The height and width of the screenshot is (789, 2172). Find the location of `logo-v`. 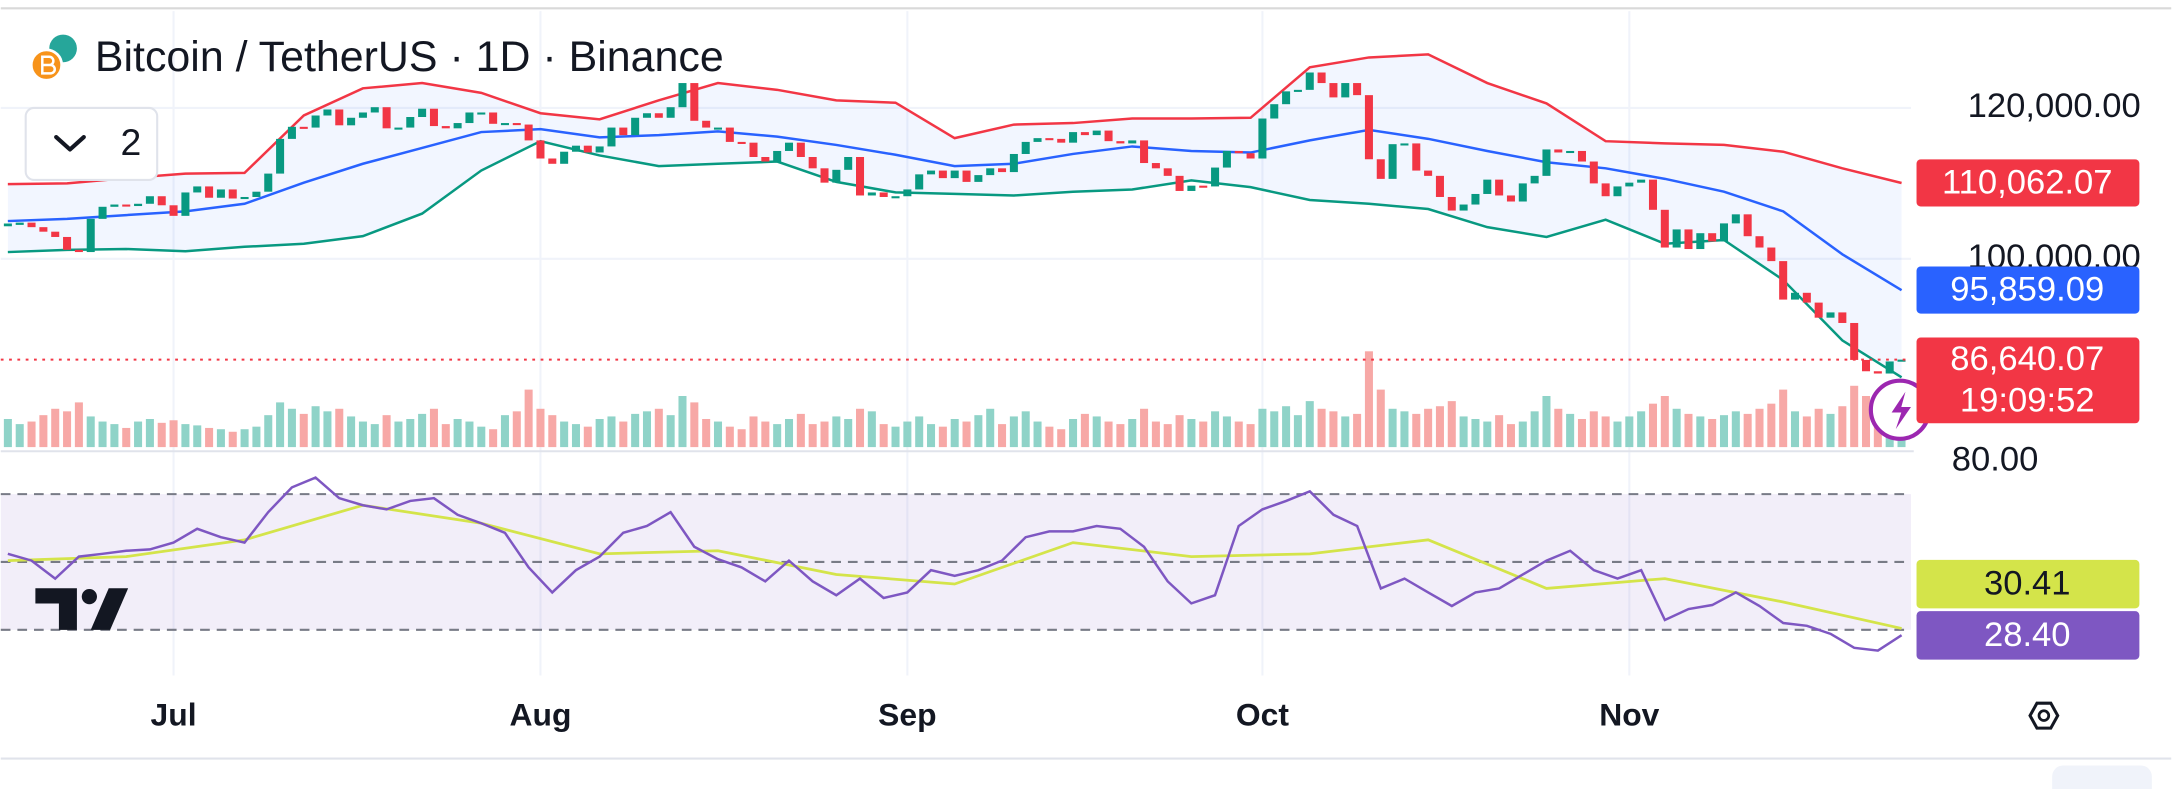

logo-v is located at coordinates (109, 609).